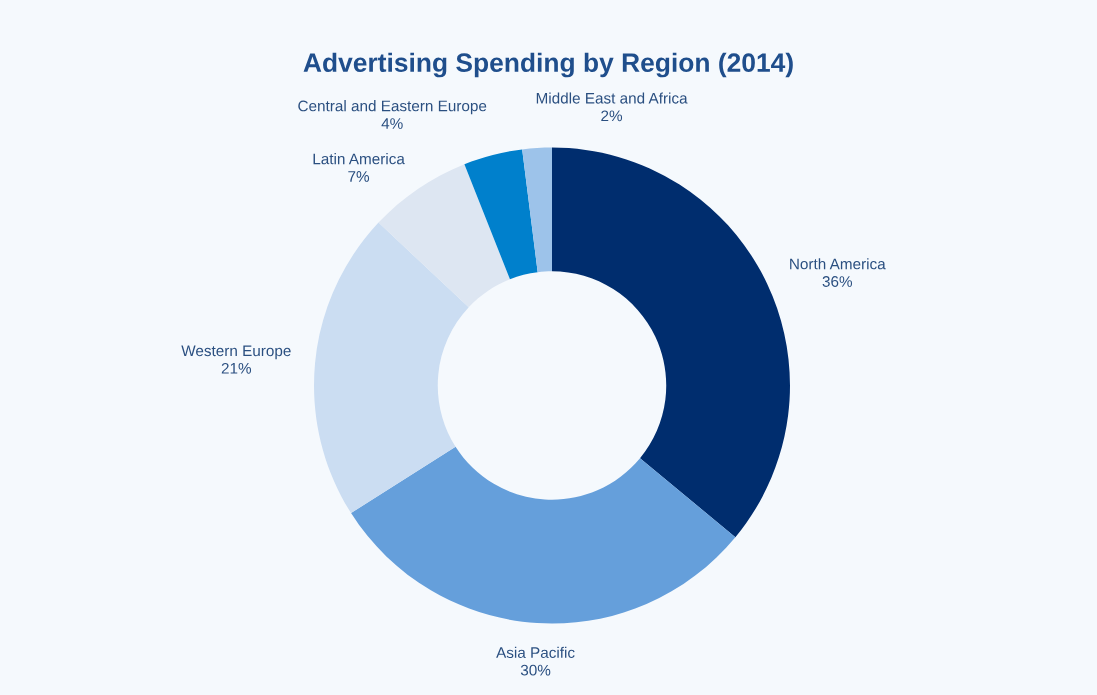  What do you see at coordinates (236, 368) in the screenshot?
I see `data-label: 21%` at bounding box center [236, 368].